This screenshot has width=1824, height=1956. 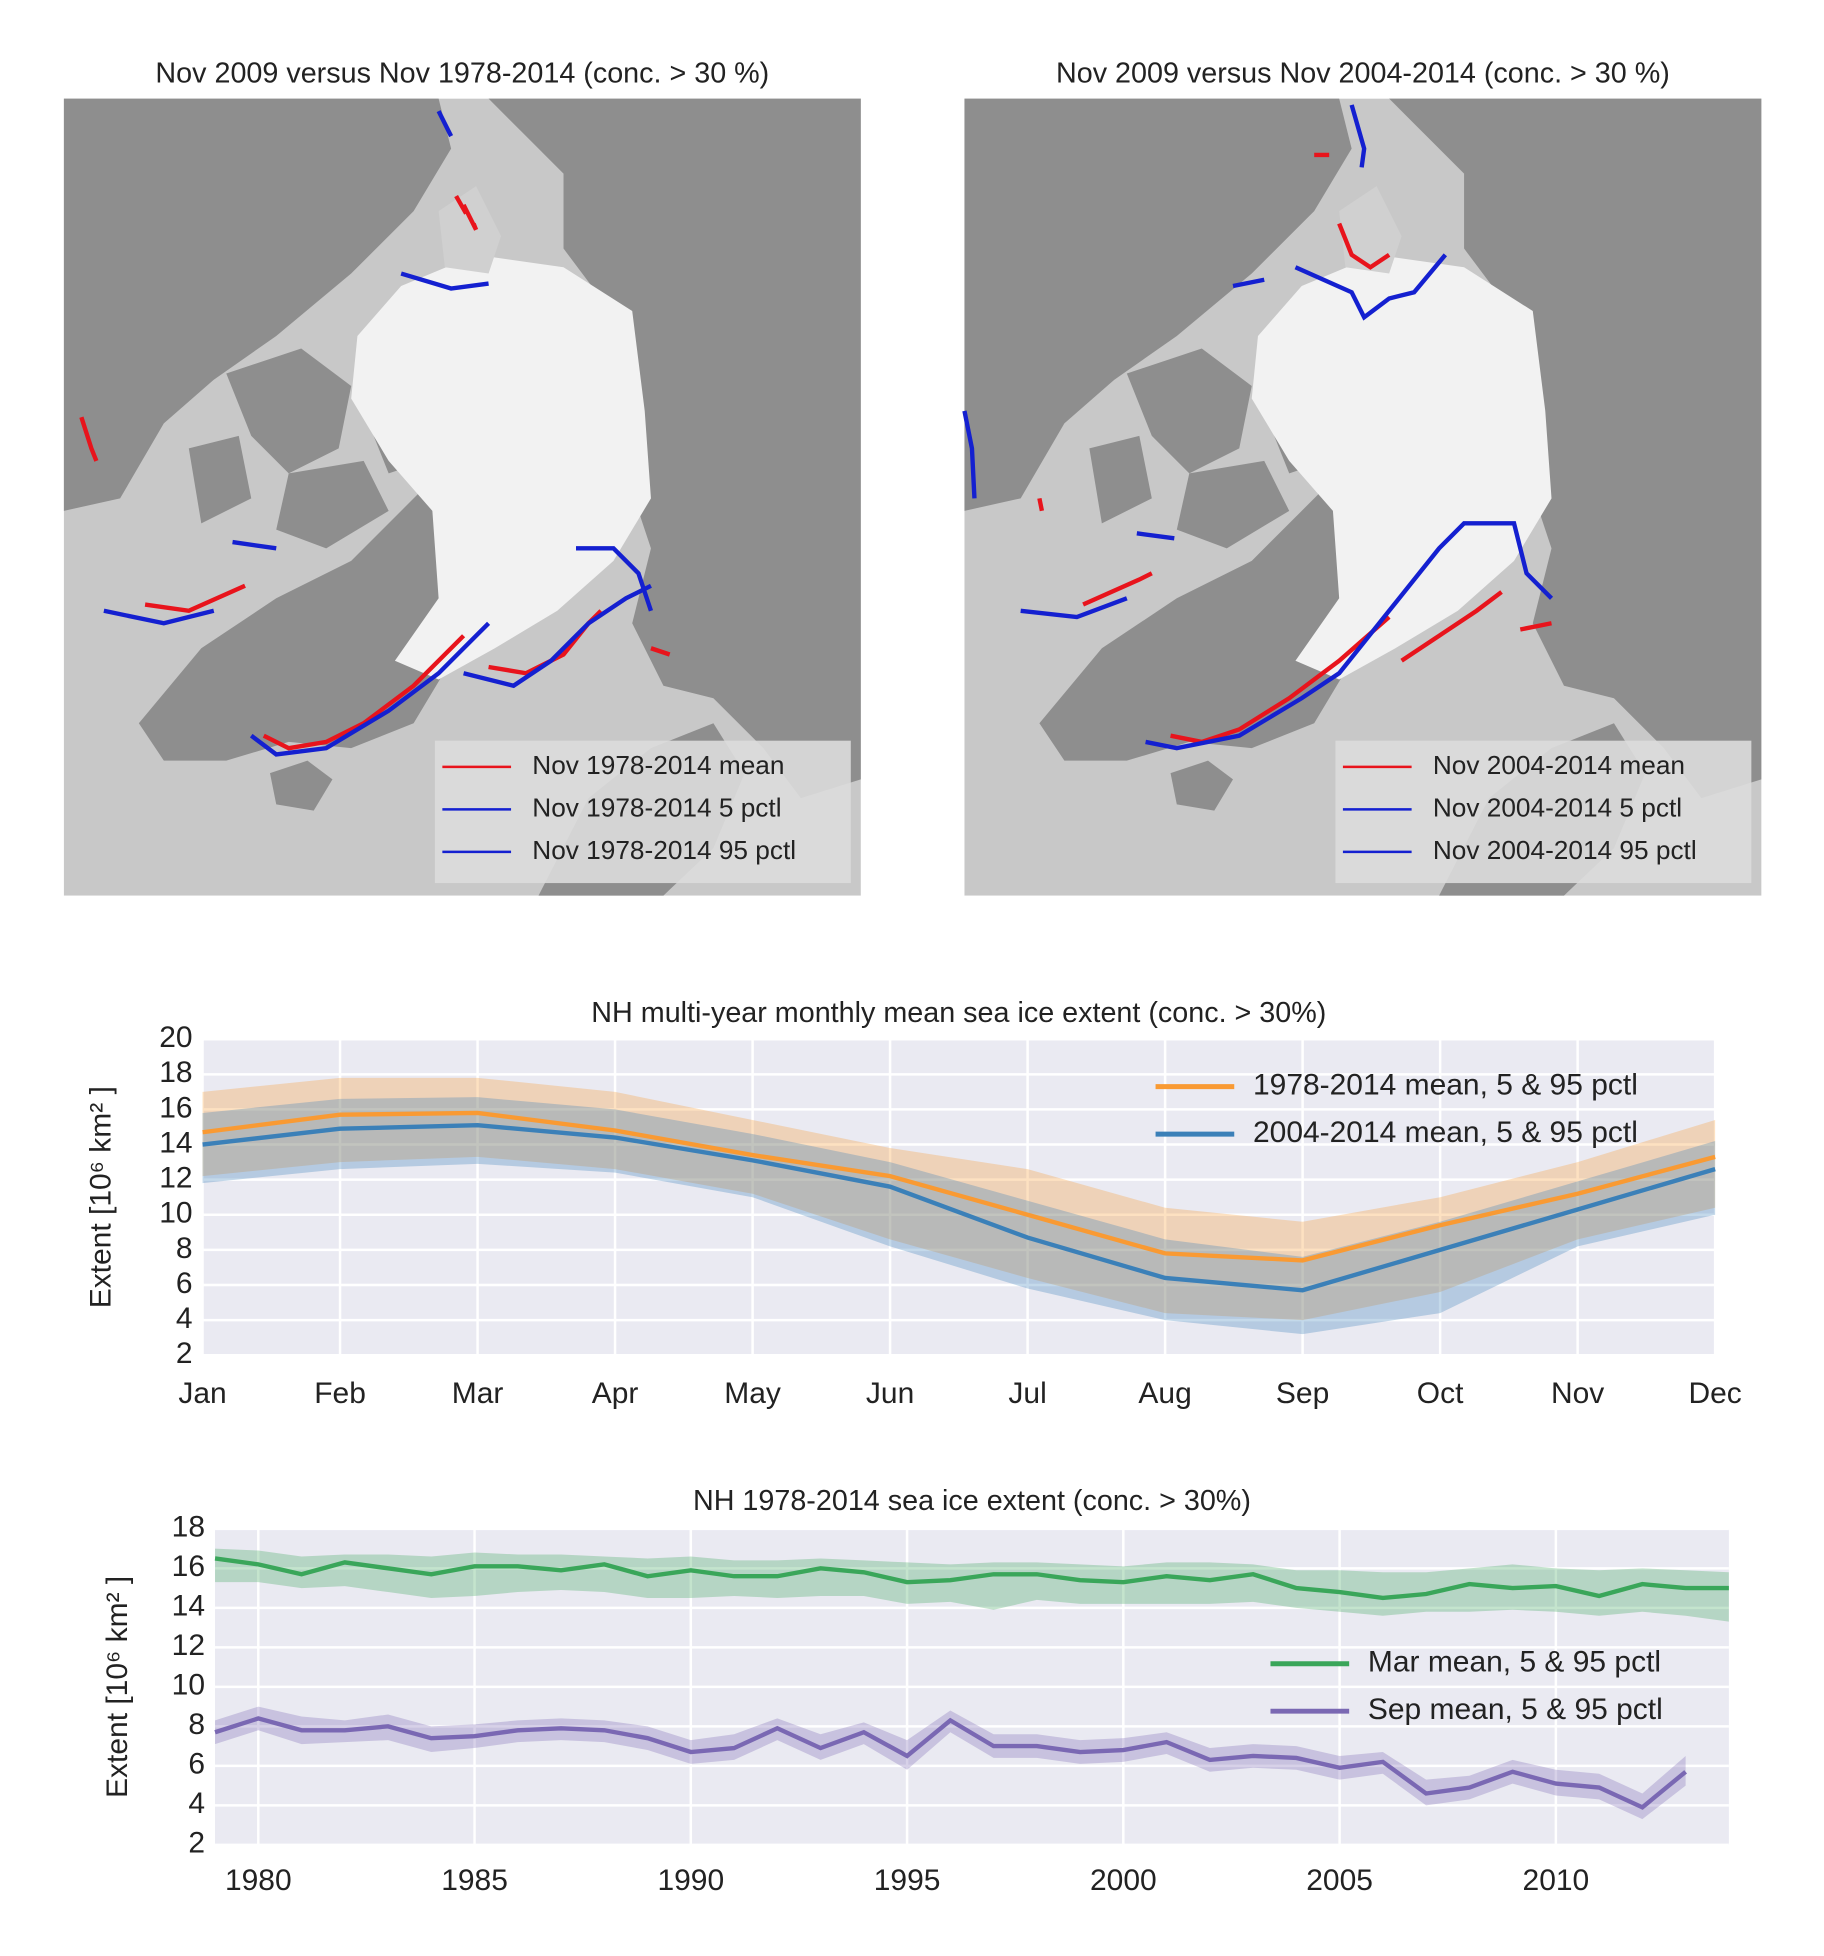 What do you see at coordinates (478, 1393) in the screenshot?
I see `x-tick-label: Mar` at bounding box center [478, 1393].